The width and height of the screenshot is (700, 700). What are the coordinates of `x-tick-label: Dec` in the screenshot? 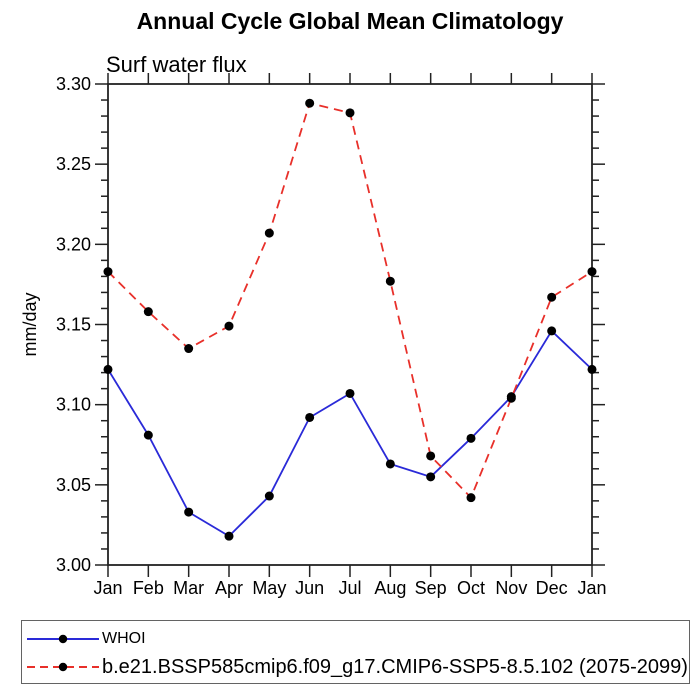 It's located at (552, 588).